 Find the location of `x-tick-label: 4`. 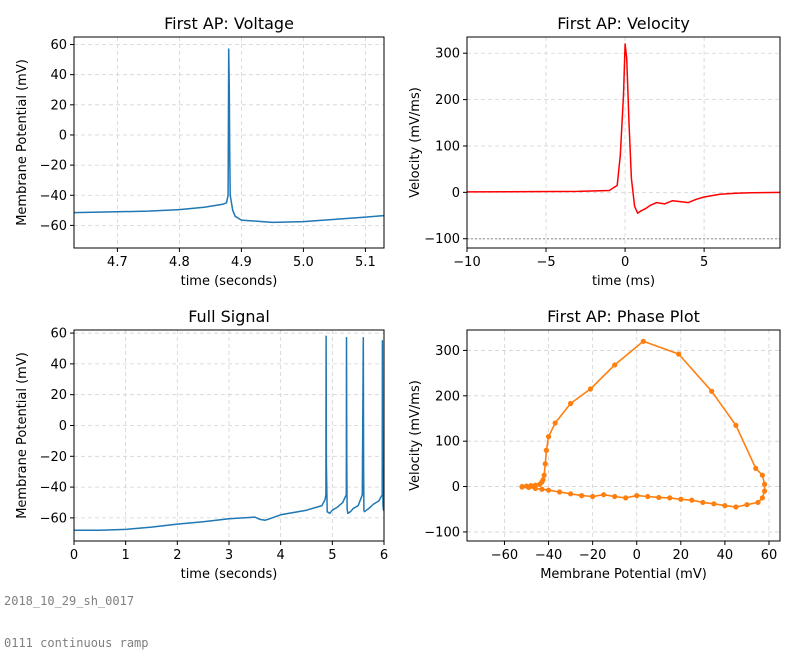

x-tick-label: 4 is located at coordinates (281, 555).